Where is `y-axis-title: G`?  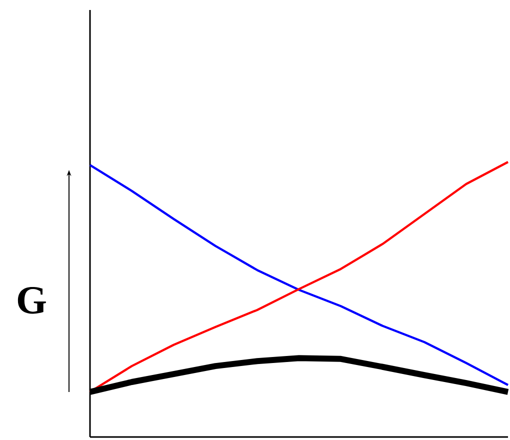
y-axis-title: G is located at coordinates (32, 300).